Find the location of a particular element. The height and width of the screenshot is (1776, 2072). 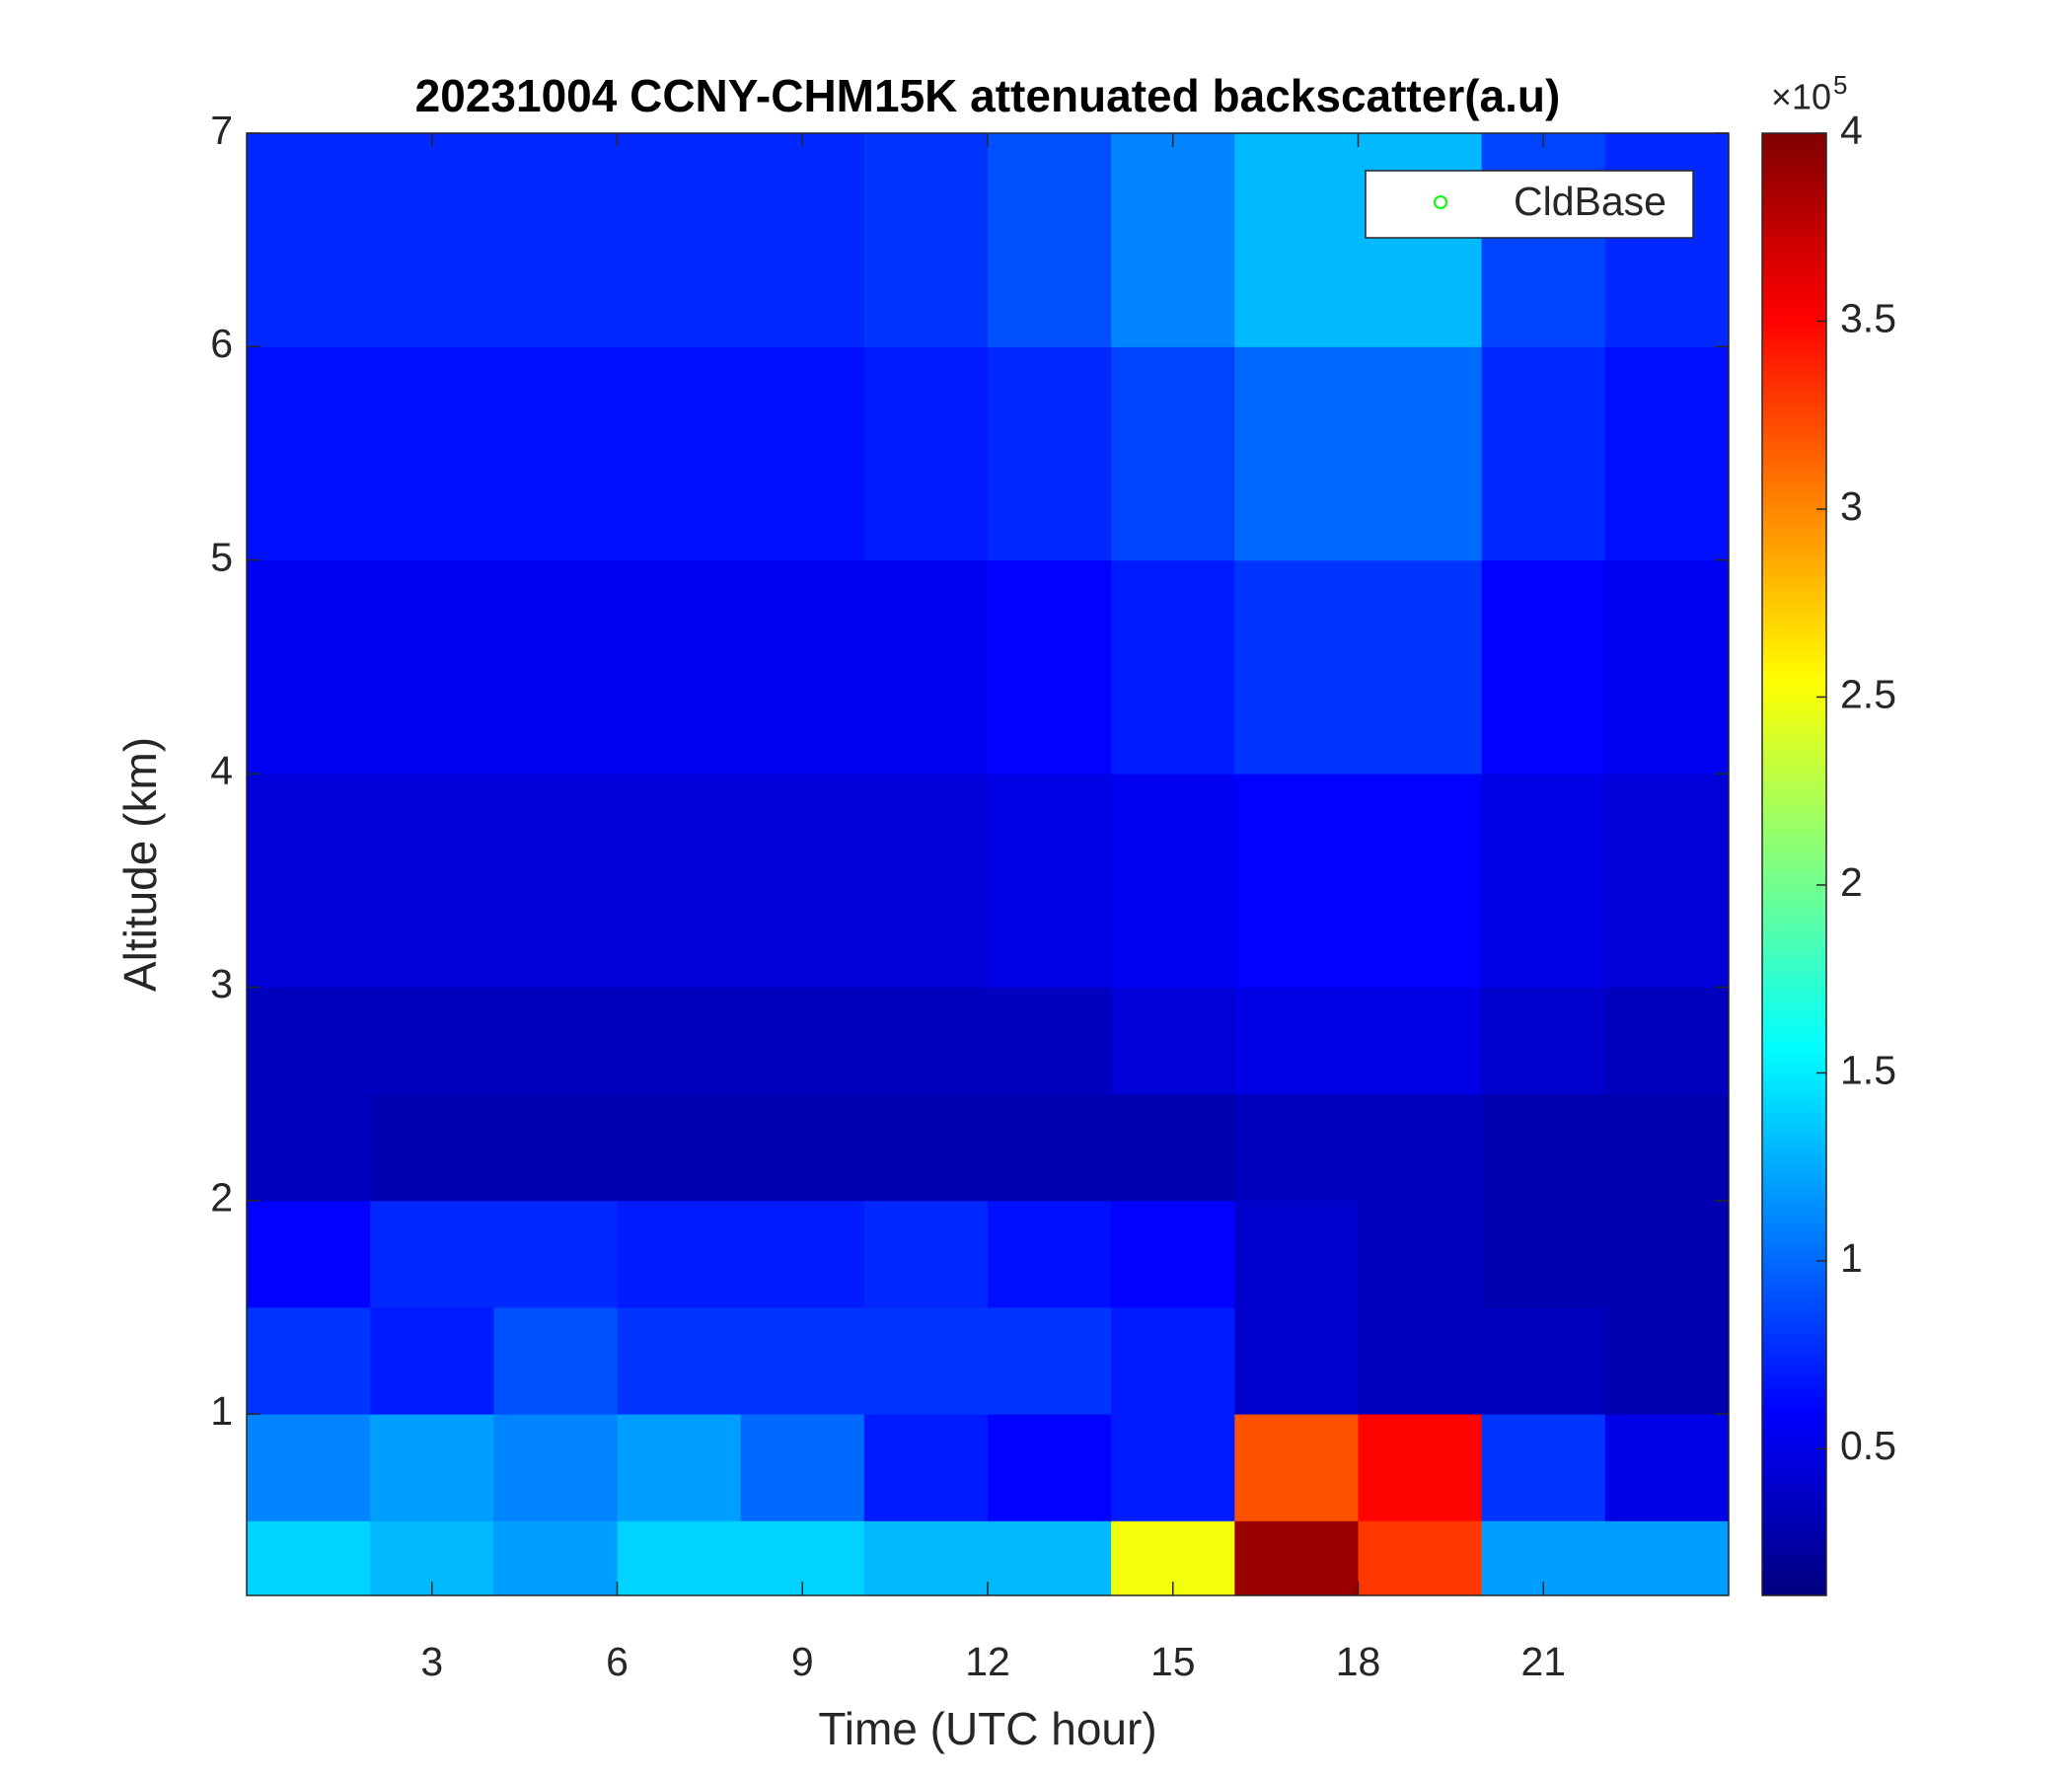

y-tick-label: 5 is located at coordinates (222, 558).